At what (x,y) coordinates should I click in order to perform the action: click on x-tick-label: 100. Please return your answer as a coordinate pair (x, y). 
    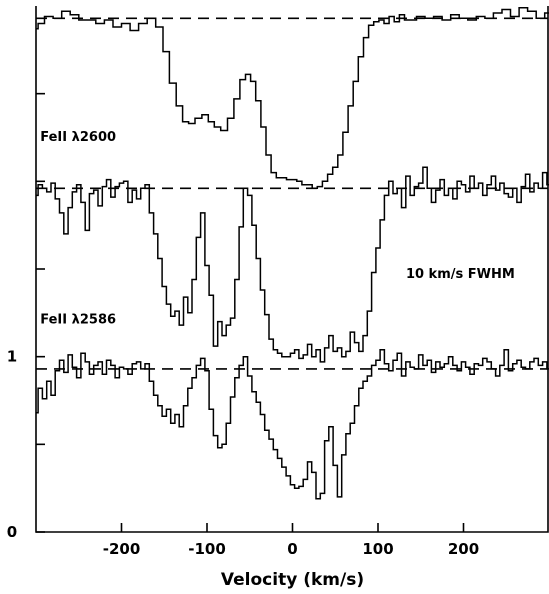
    Looking at the image, I should click on (377, 549).